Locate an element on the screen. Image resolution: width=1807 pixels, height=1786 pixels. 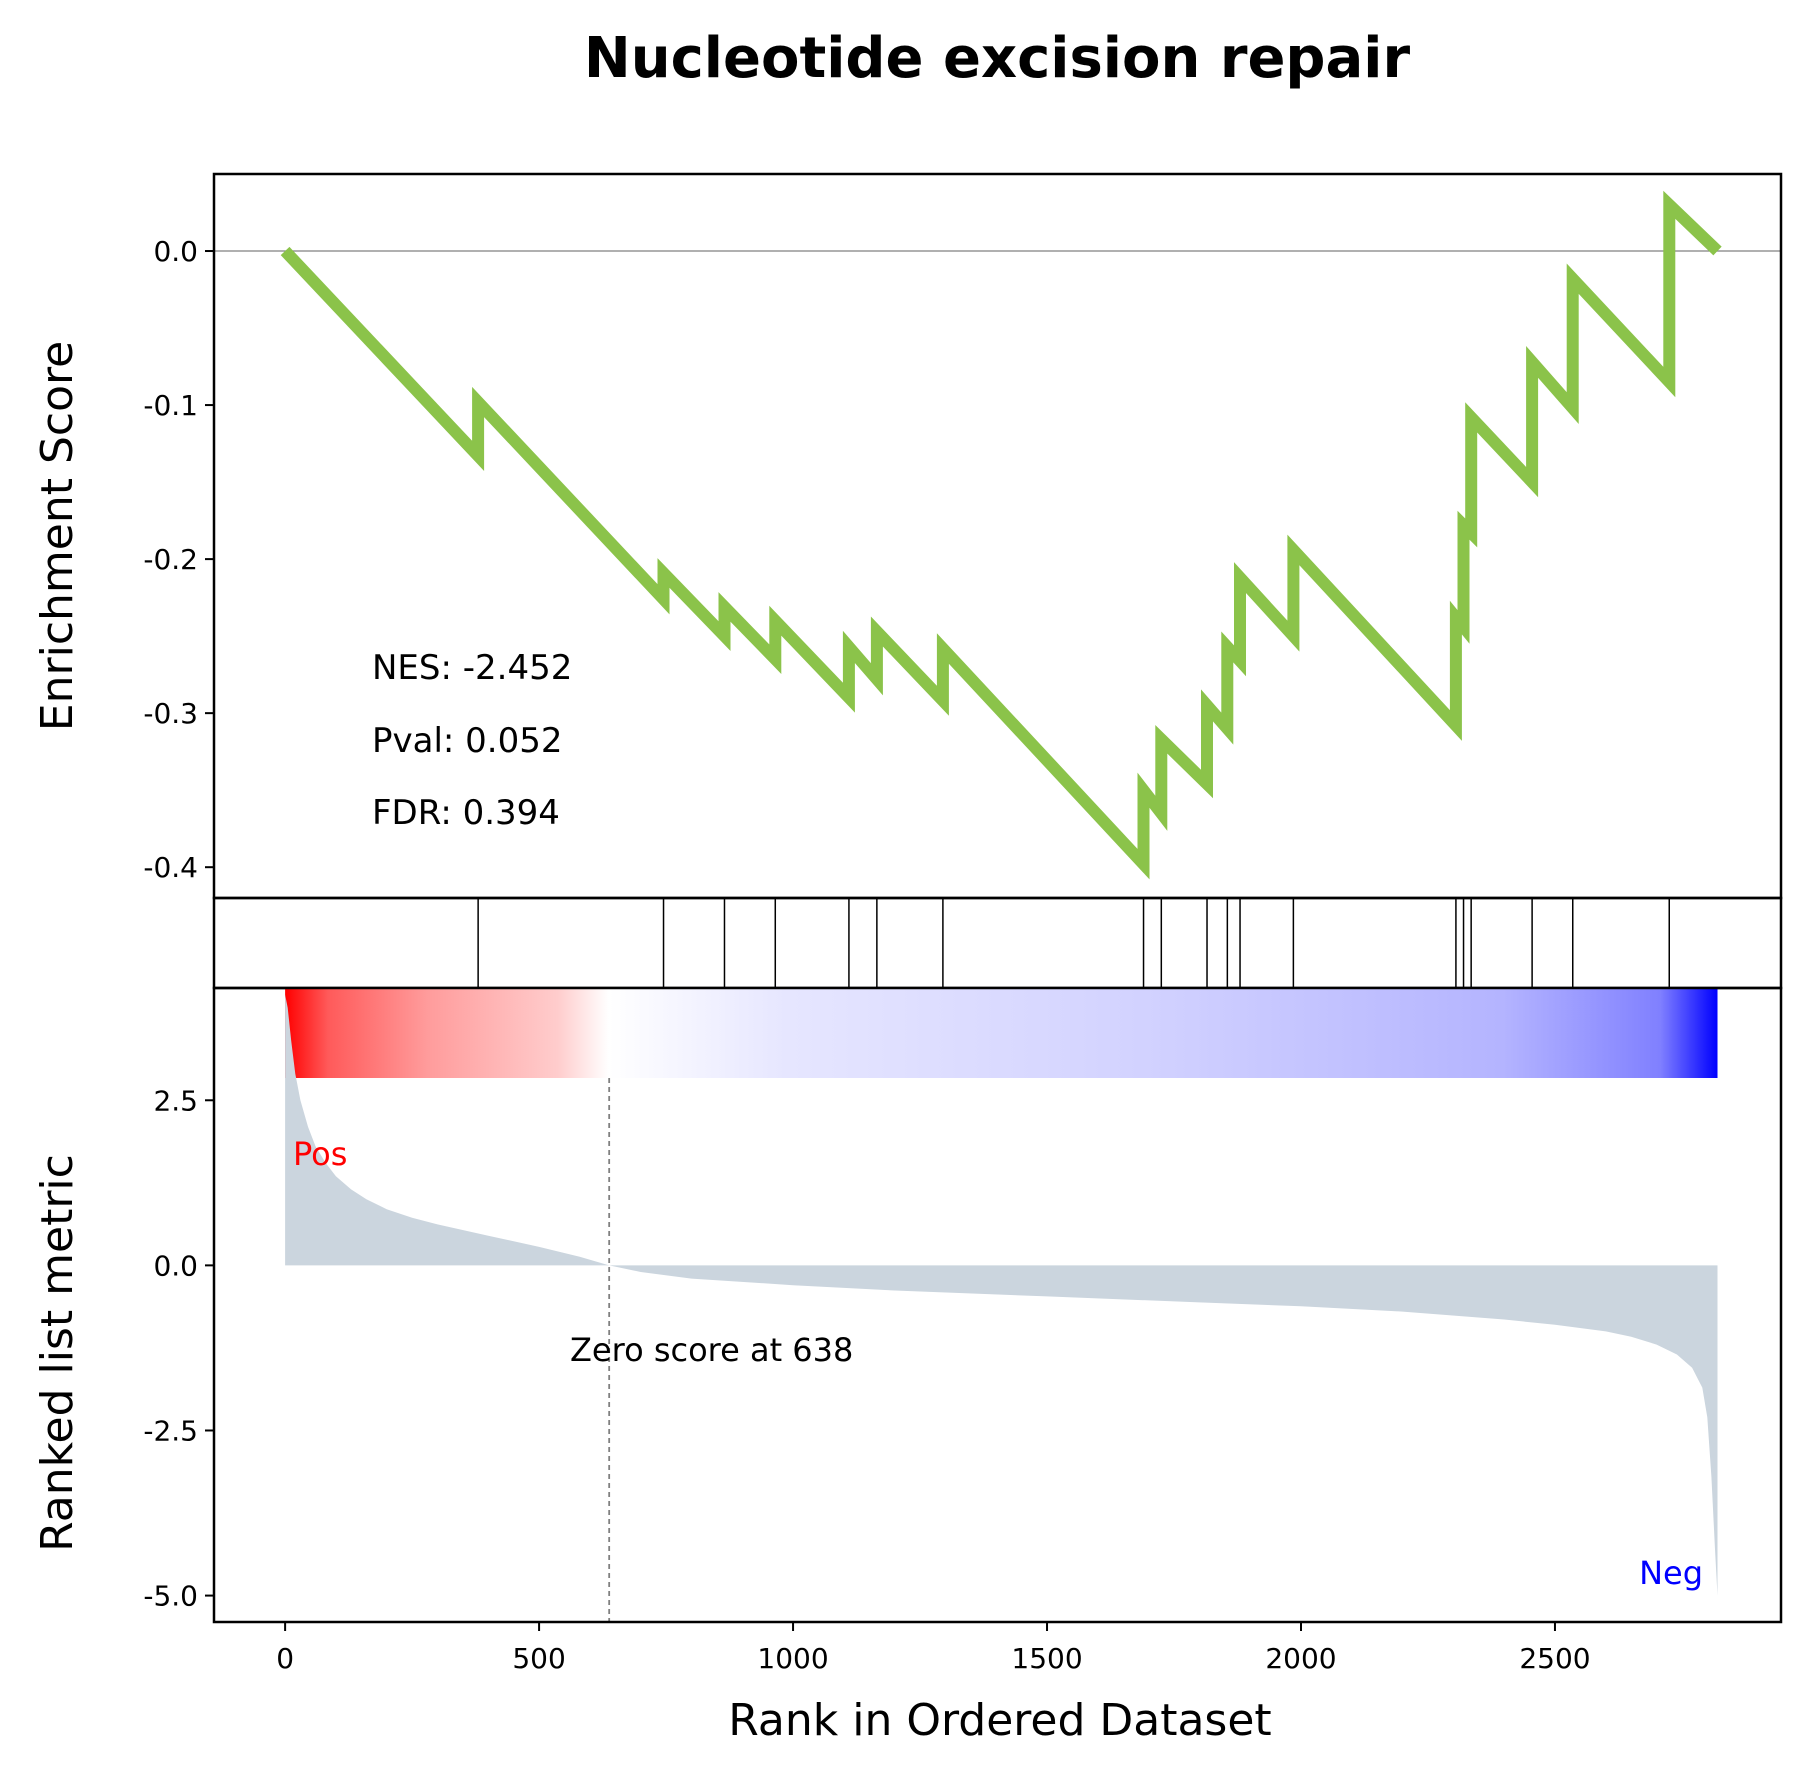
x-tick-label: 500 is located at coordinates (538, 1658).